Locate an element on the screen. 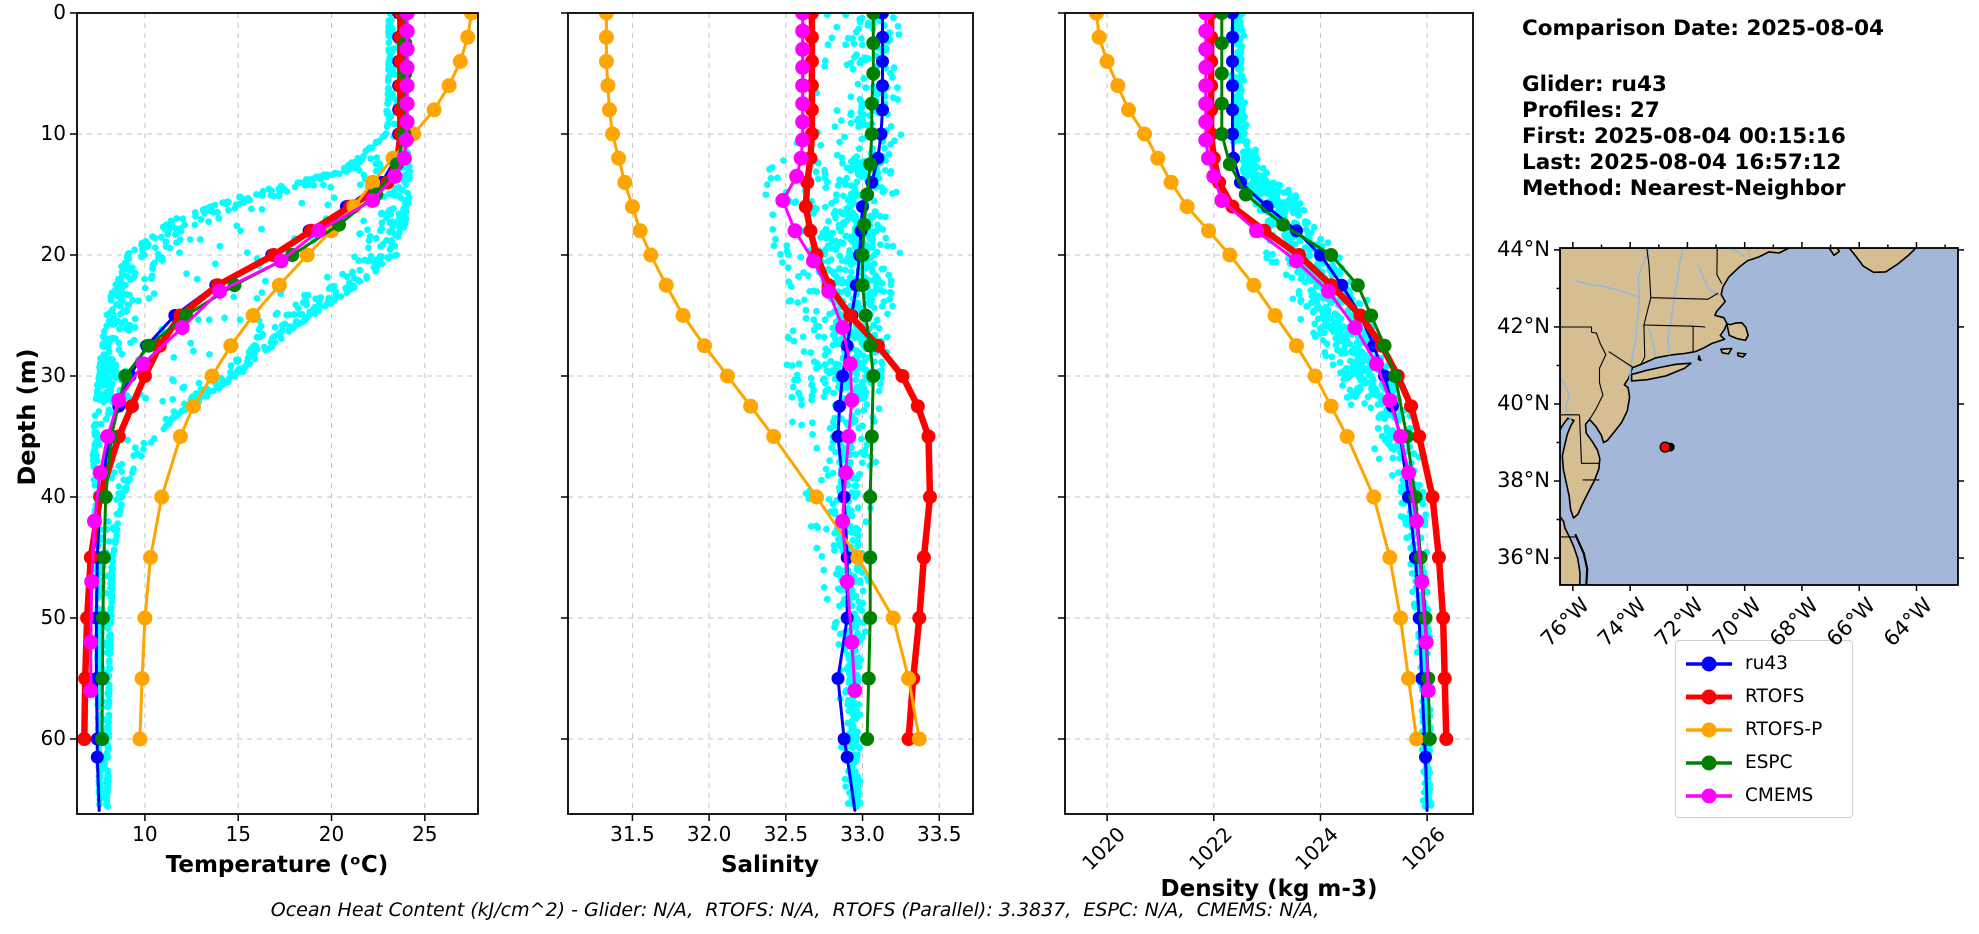 This screenshot has width=1979, height=934. series-espc-salinity is located at coordinates (868, 379).